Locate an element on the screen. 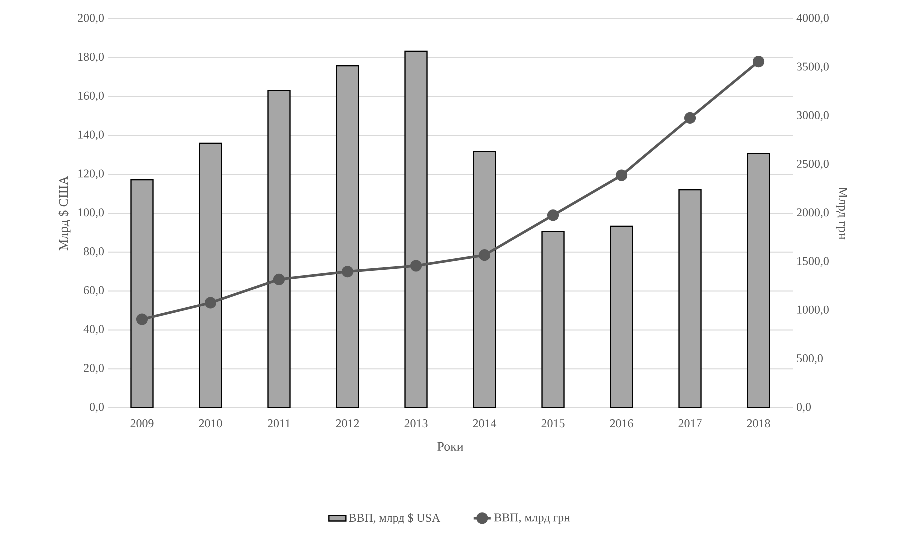 The height and width of the screenshot is (544, 901). y-tick-label: 0,0 is located at coordinates (97, 408).